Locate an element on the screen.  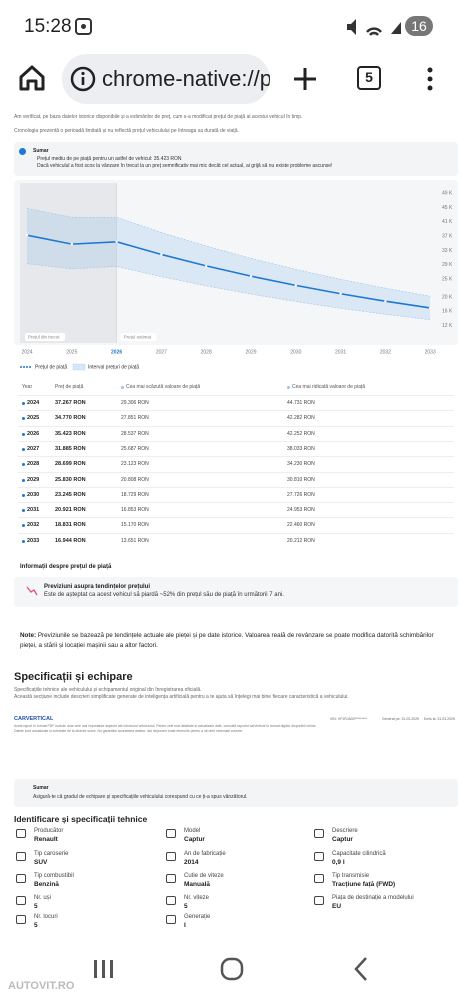
table-year: 2026 is located at coordinates (33, 433).